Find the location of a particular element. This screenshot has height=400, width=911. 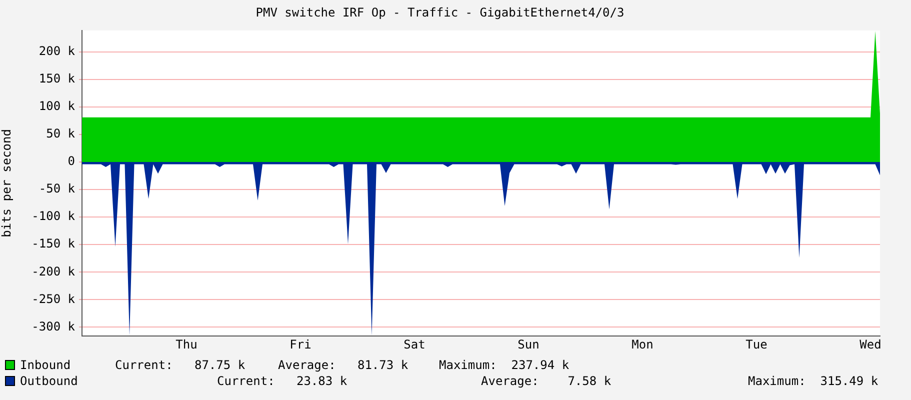

x-tick-label: Wed is located at coordinates (871, 344).